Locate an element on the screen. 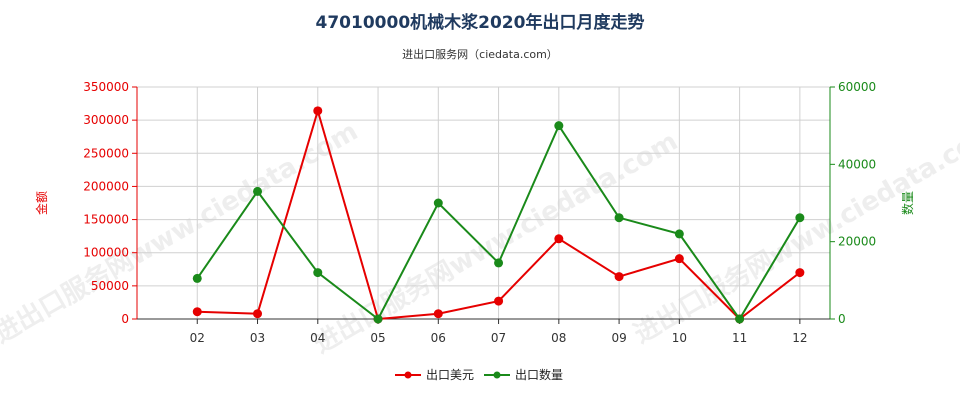 This screenshot has height=404, width=960. legend-item-export-qty: 出口数量 is located at coordinates (523, 374).